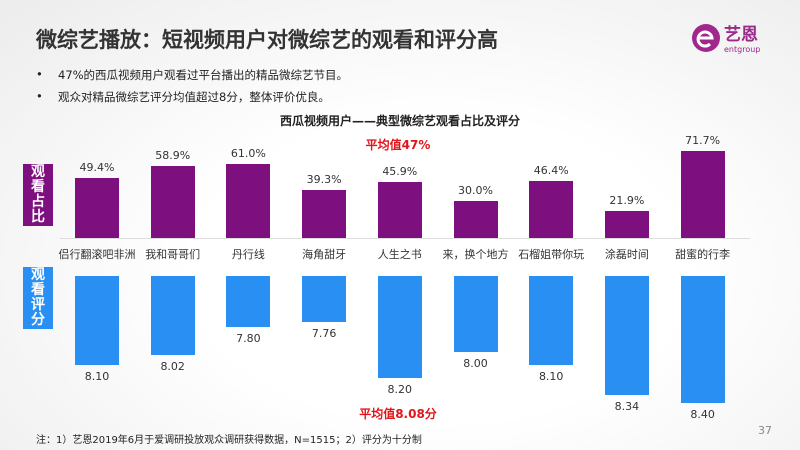 This screenshot has height=450, width=800. Describe the element at coordinates (703, 140) in the screenshot. I see `share-data-label: 71.7%` at that location.